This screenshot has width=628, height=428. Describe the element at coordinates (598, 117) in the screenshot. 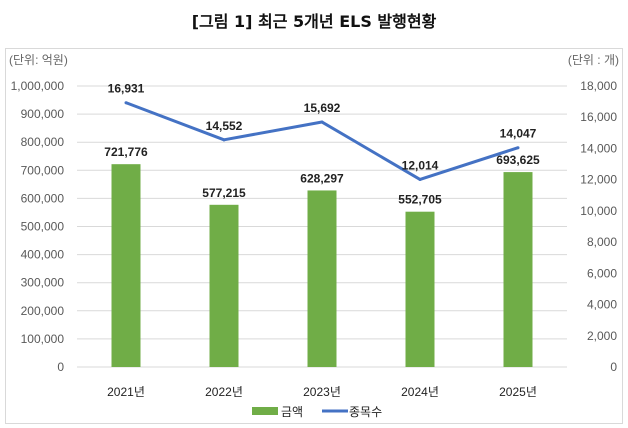

I see `right-tick-label: 16,000` at that location.